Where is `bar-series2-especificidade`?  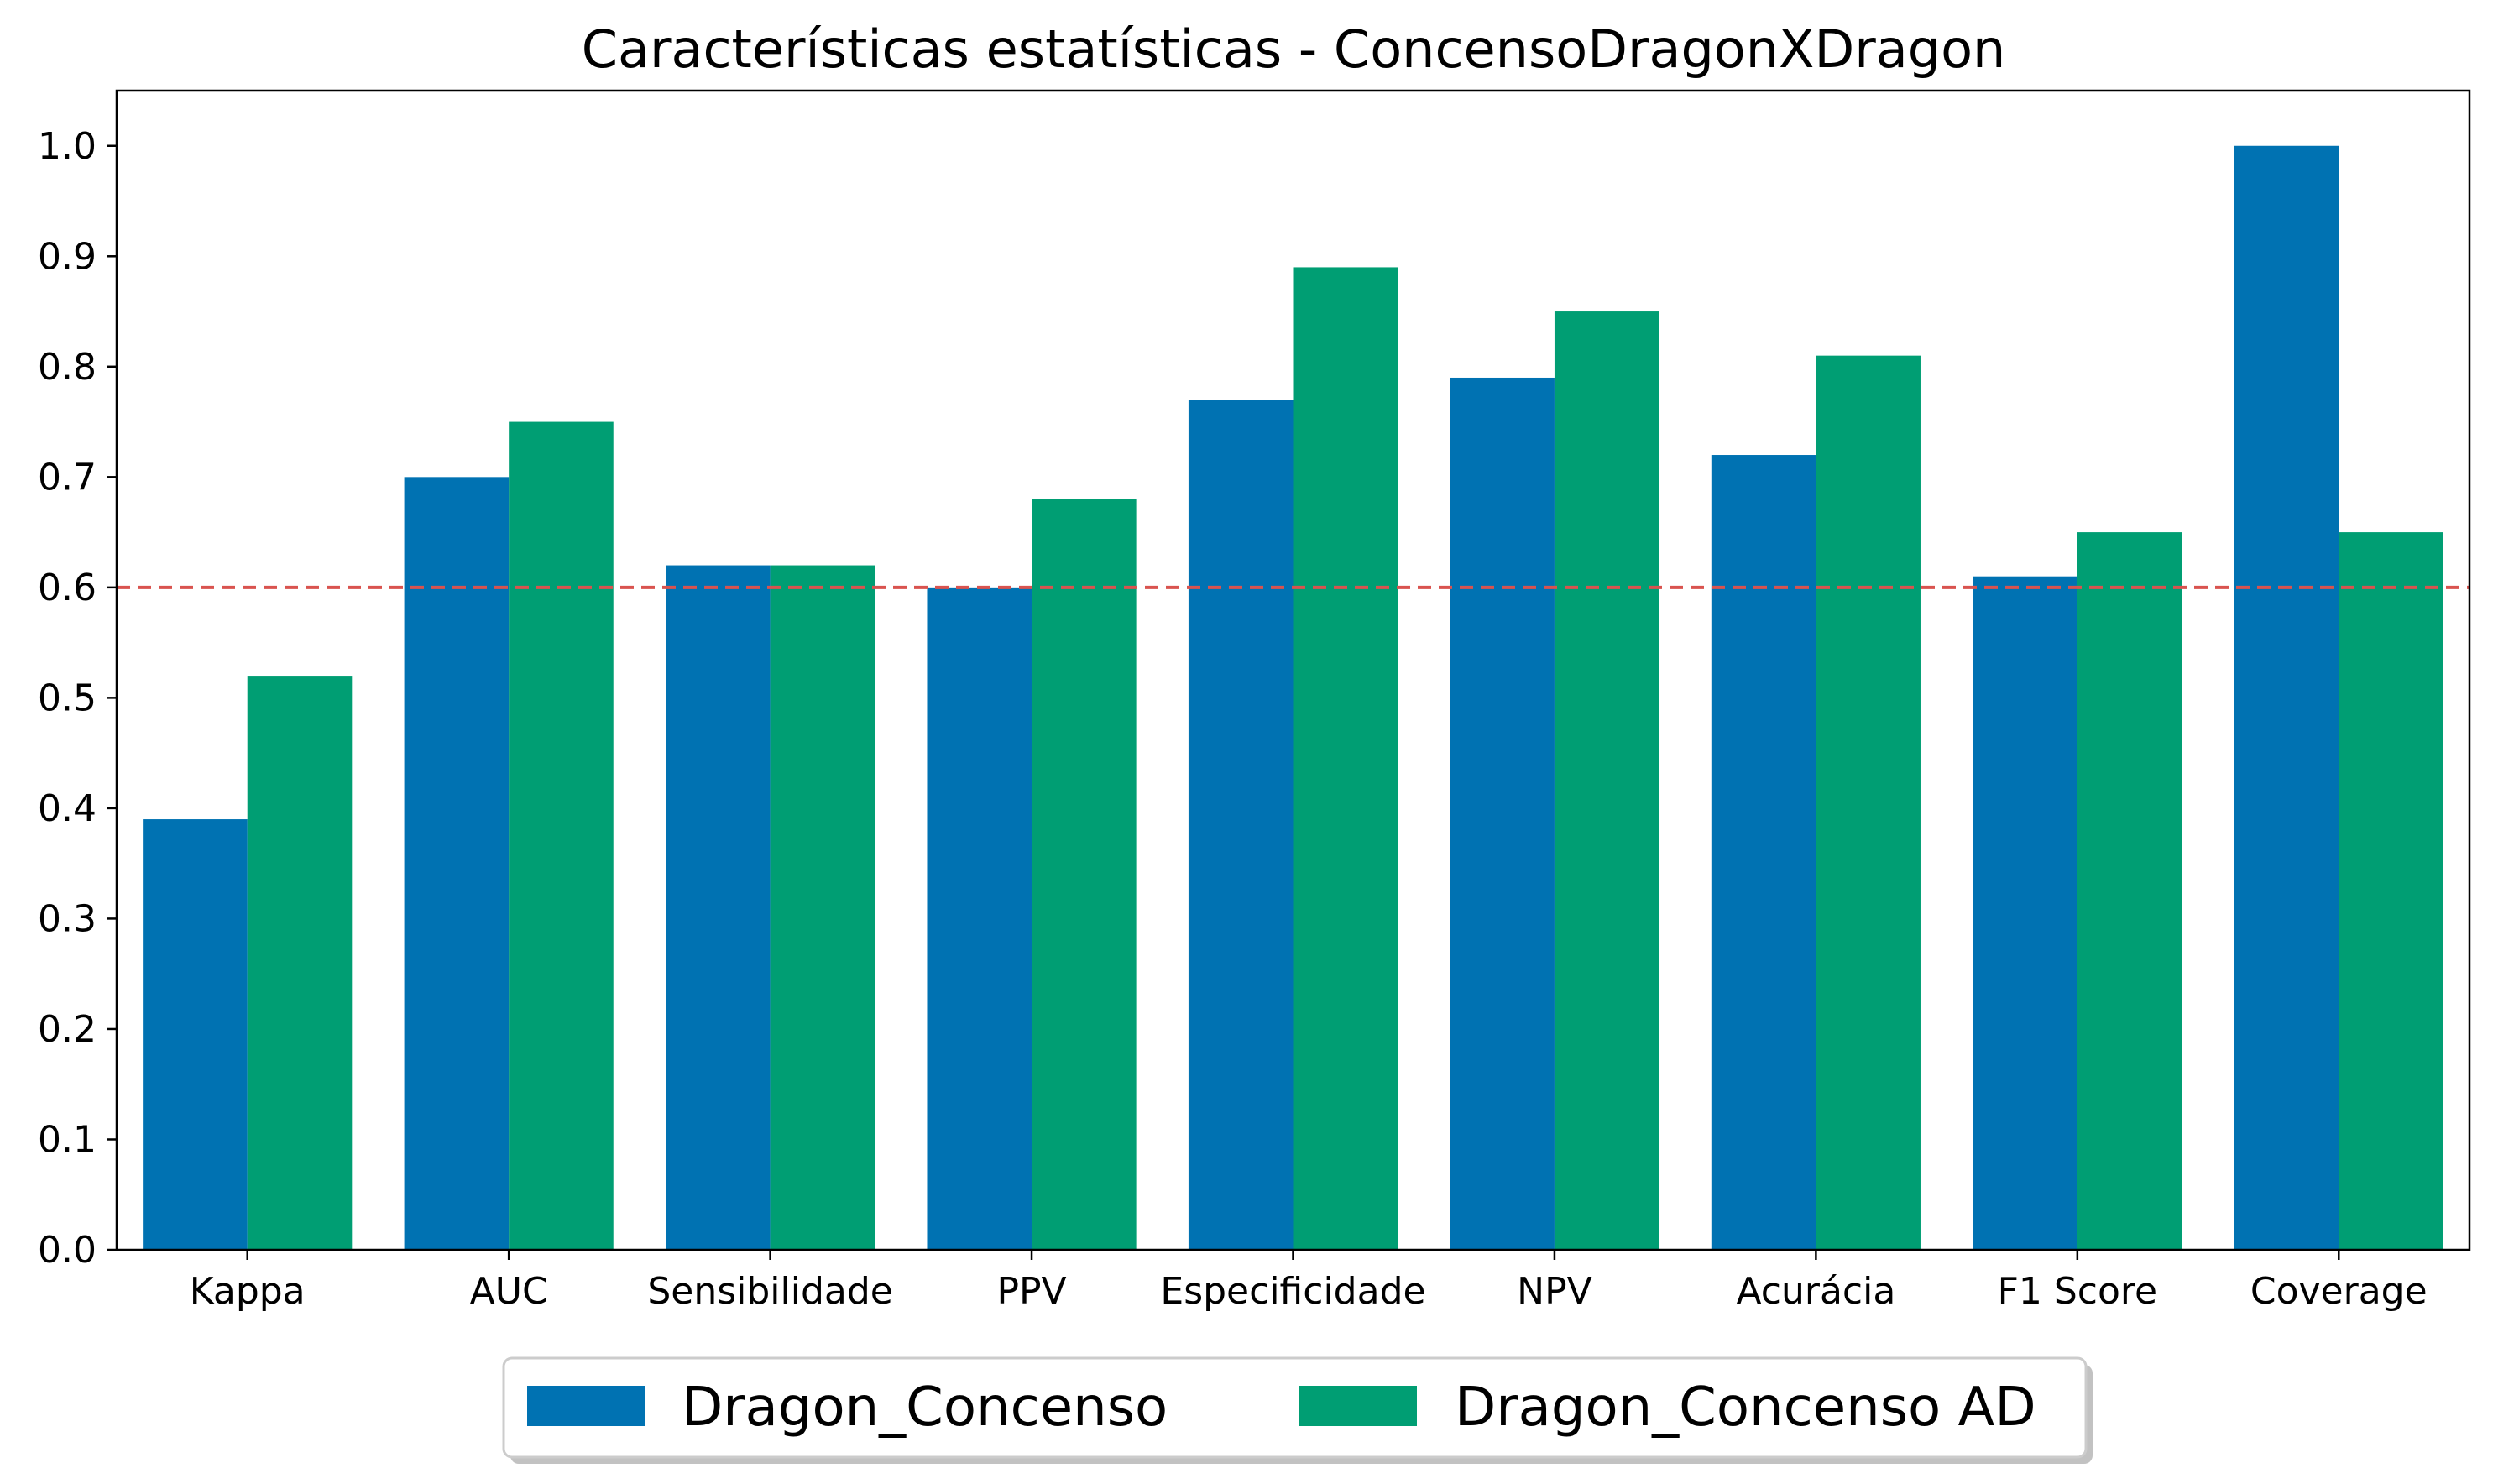
bar-series2-especificidade is located at coordinates (1345, 758).